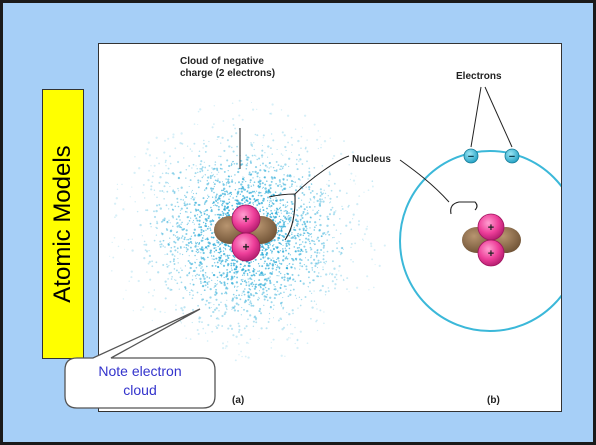  I want to click on callout-text: Note electron cloud, so click(140, 381).